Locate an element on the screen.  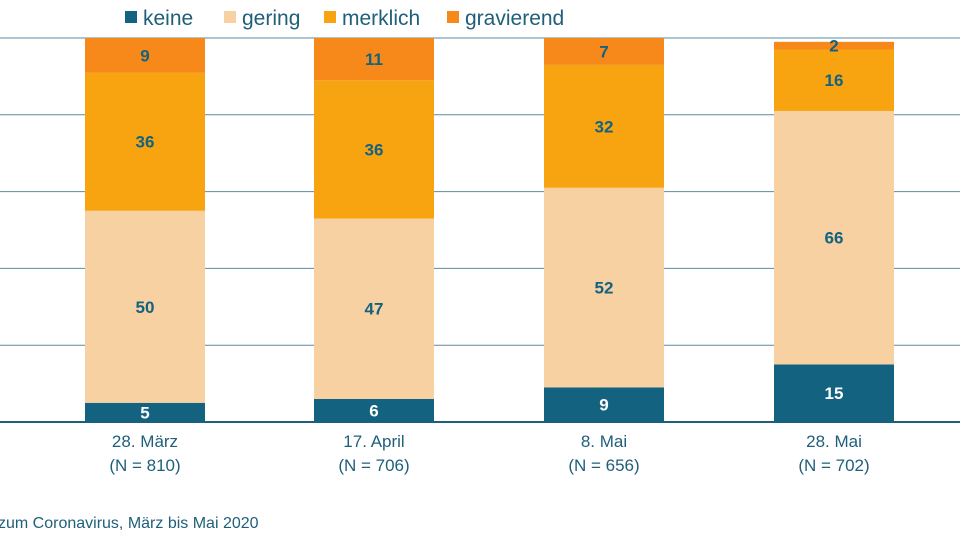
footer-text: zum Coronavirus, März bis Mai 2020 is located at coordinates (129, 523).